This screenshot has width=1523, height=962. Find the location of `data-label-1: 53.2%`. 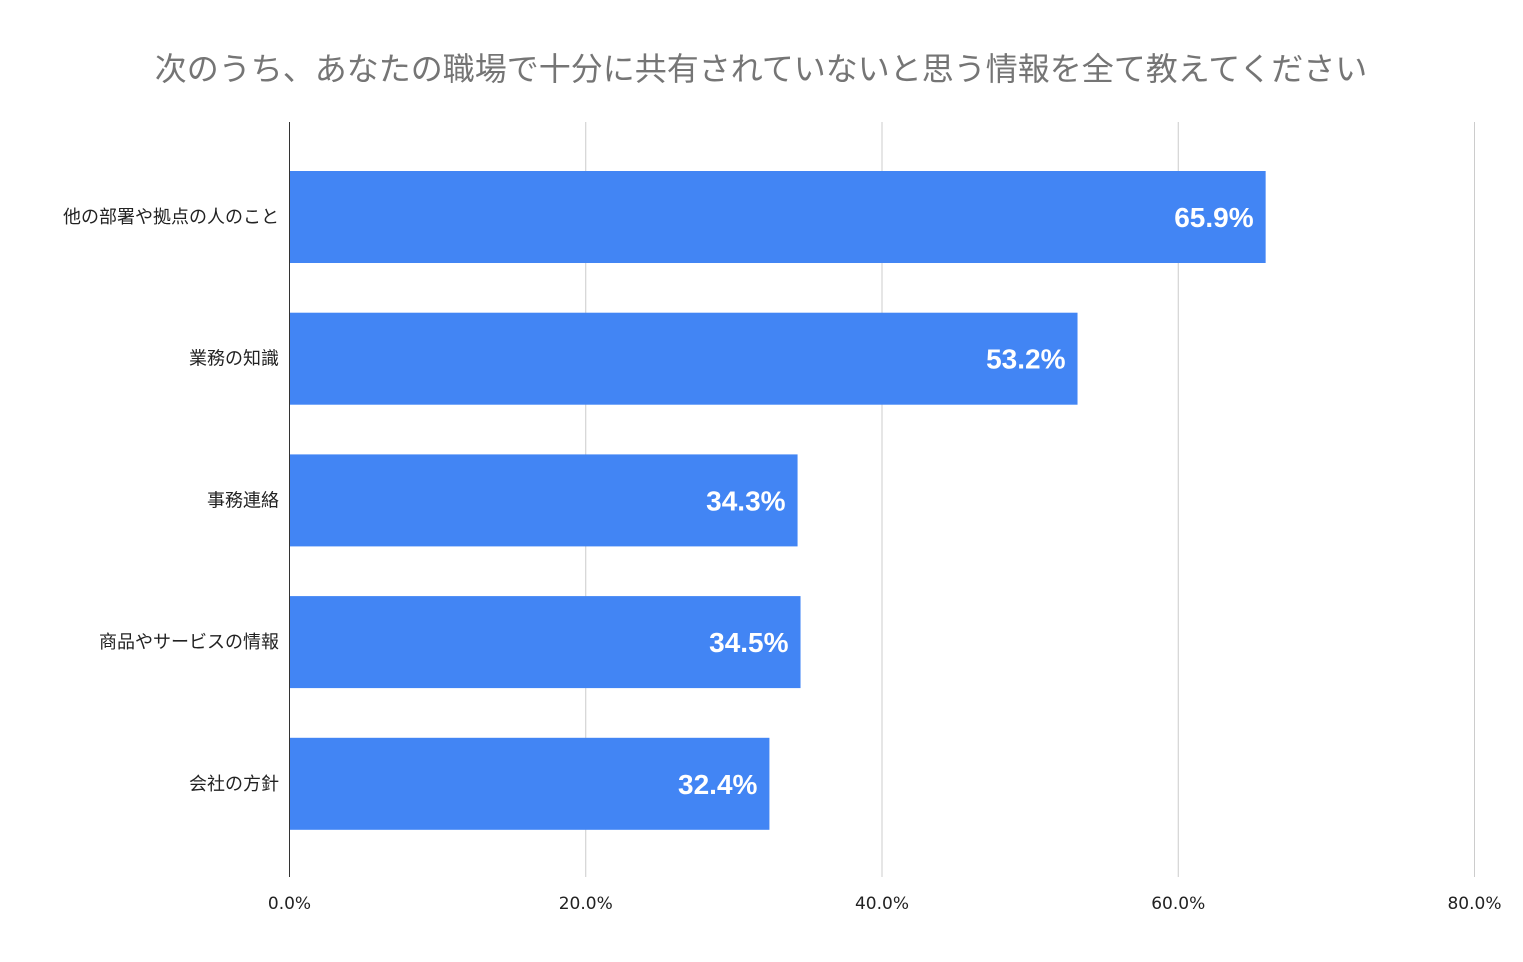

data-label-1: 53.2% is located at coordinates (1025, 359).